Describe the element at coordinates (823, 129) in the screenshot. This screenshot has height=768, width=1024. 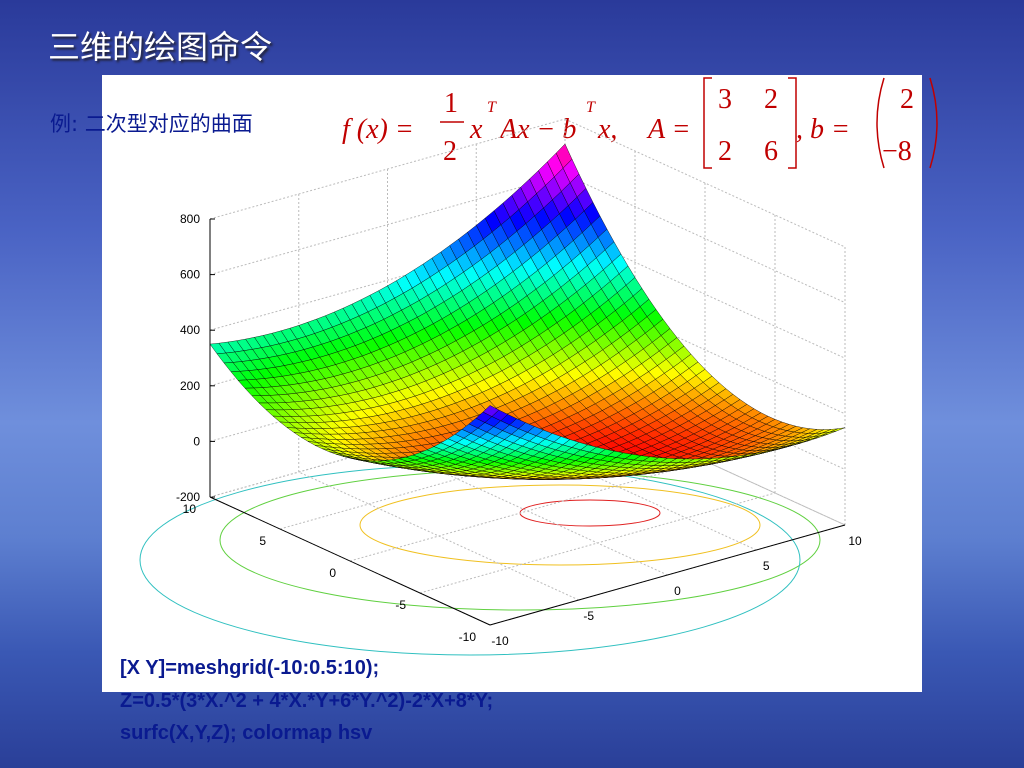
I see `formula-b-label: , b =` at that location.